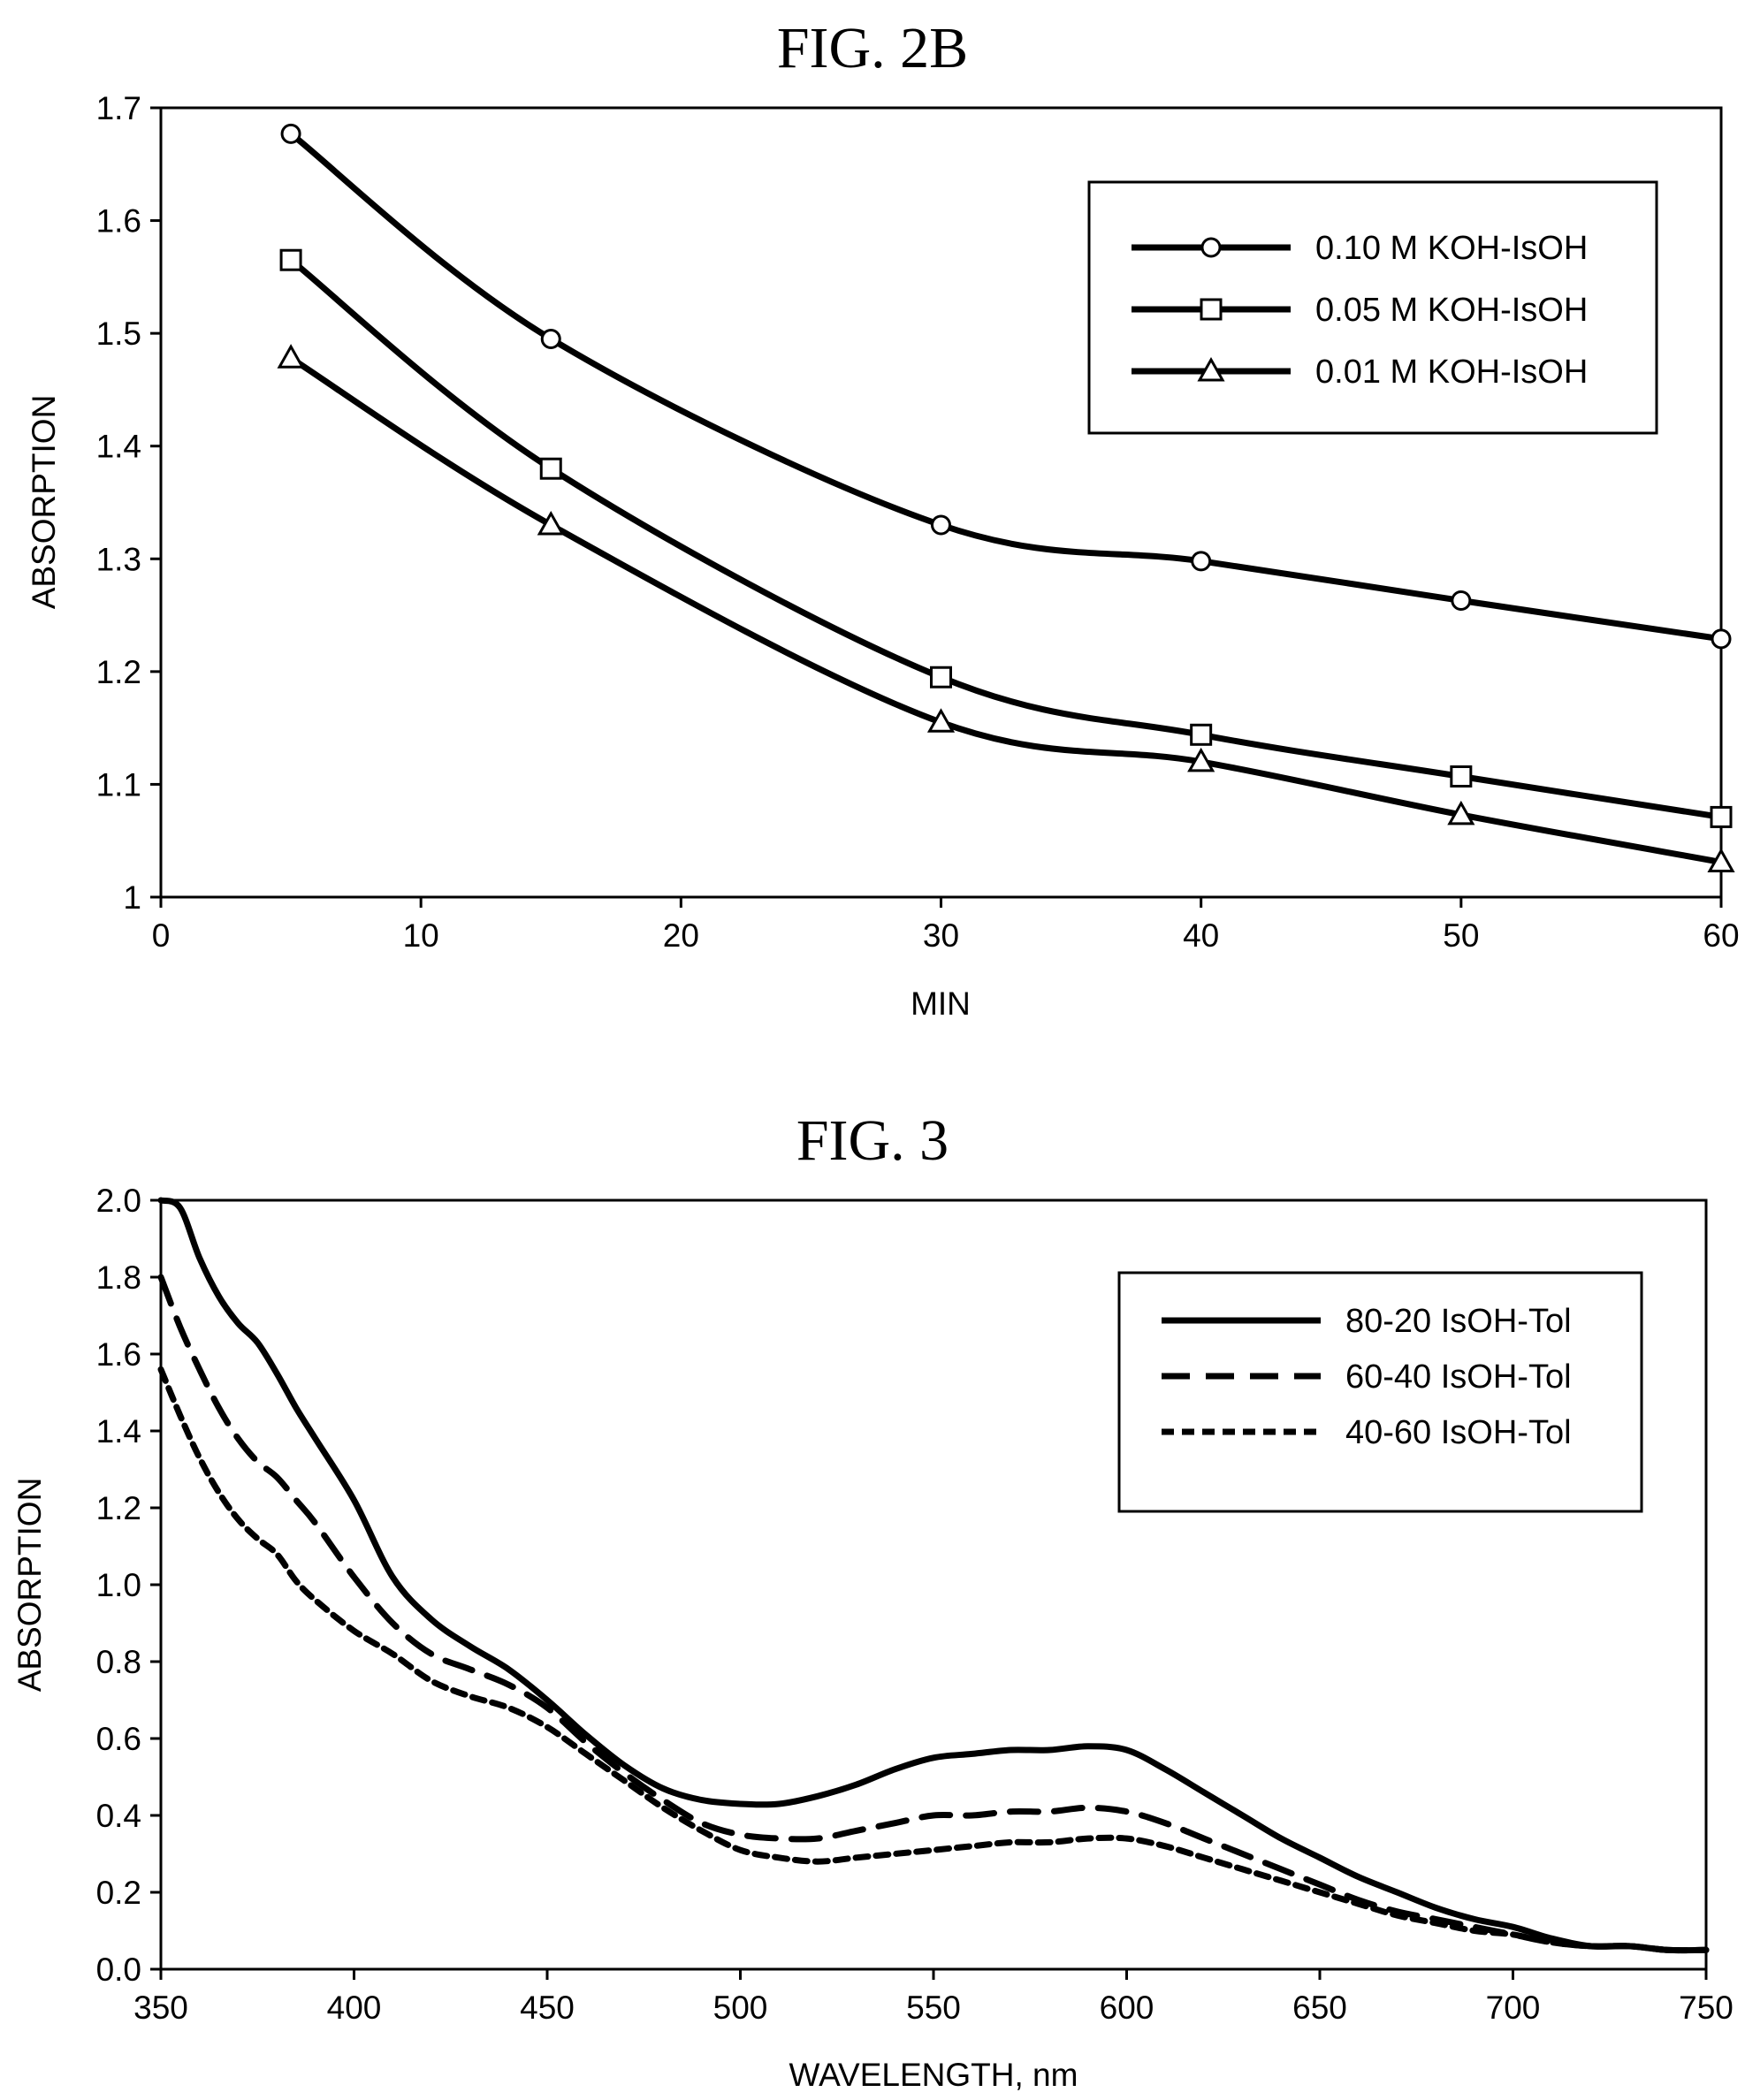 The height and width of the screenshot is (2100, 1745). Describe the element at coordinates (1241, 1376) in the screenshot. I see `fig-3-legend-items` at that location.